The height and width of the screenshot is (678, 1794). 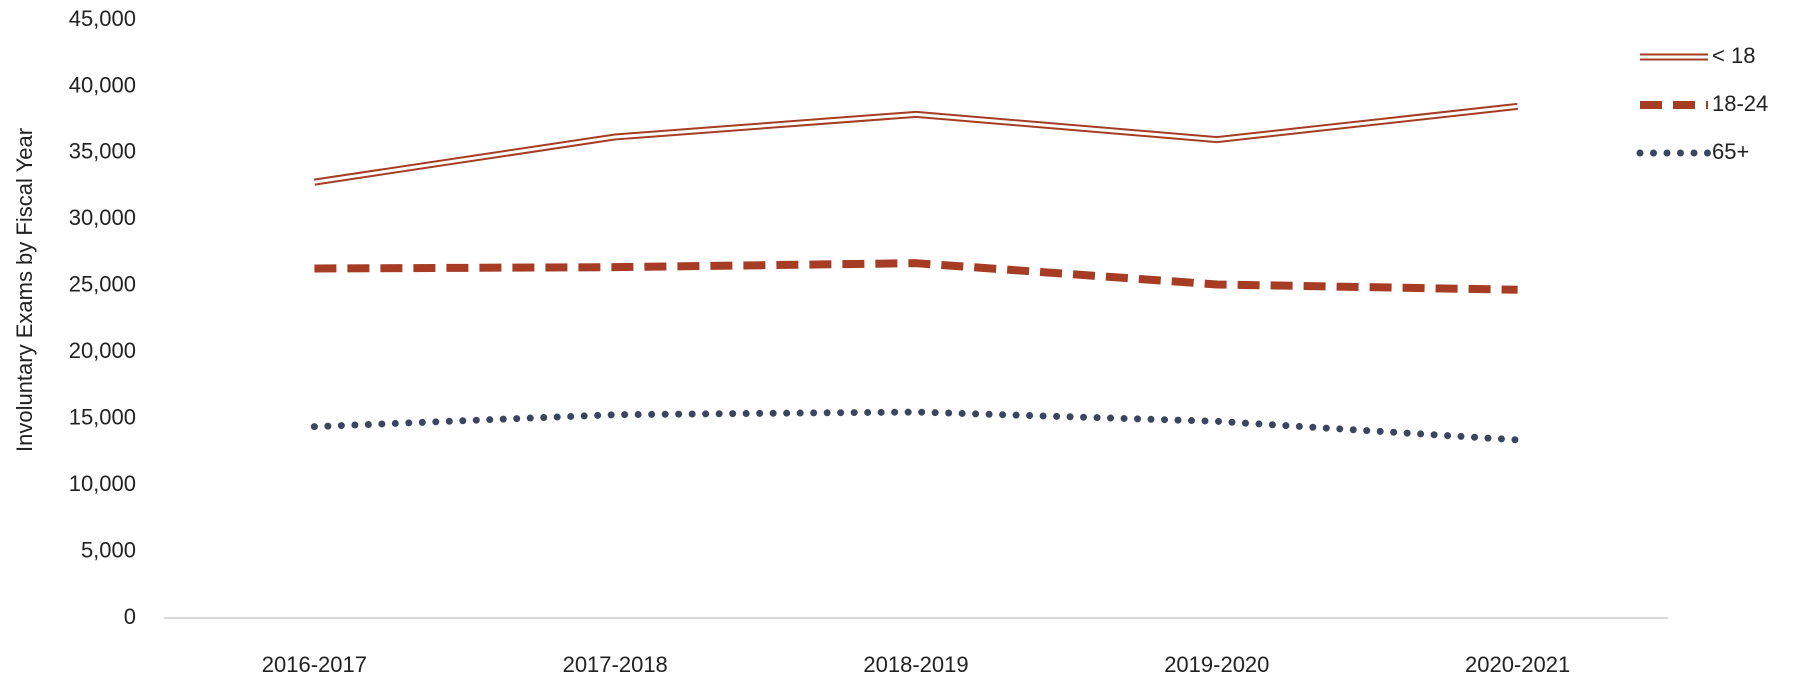 What do you see at coordinates (108, 549) in the screenshot?
I see `y-tick-label: 5,000` at bounding box center [108, 549].